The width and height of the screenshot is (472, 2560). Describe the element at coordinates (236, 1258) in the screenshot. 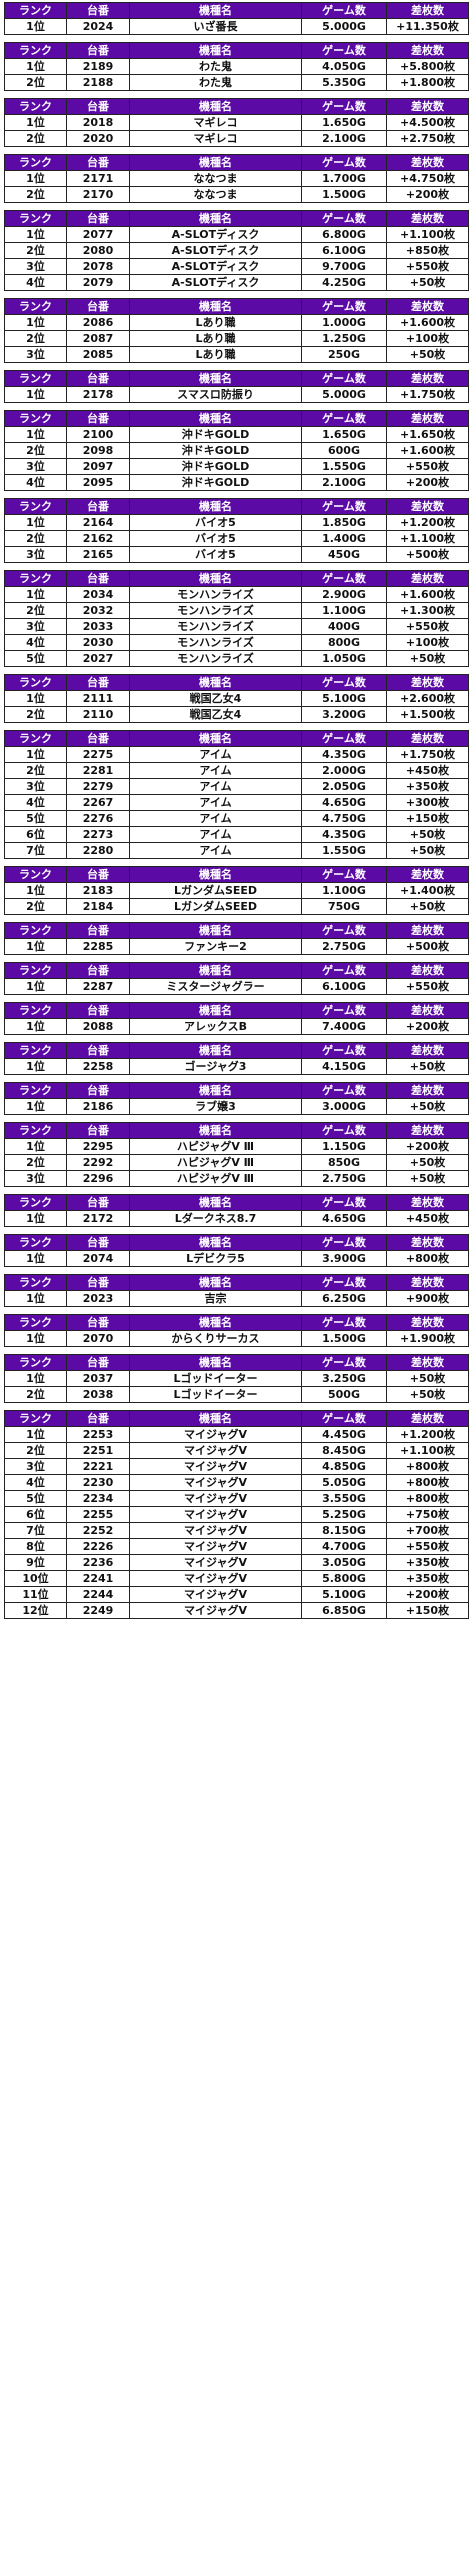

I see `table-row: 1位 2074 Lデビクラ5 3.900G +800枚` at that location.